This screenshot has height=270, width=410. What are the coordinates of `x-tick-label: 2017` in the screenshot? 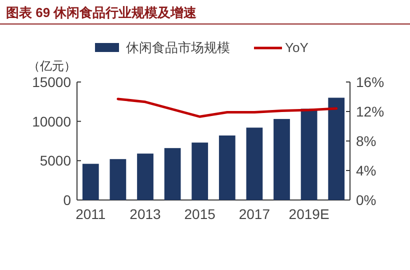 It's located at (254, 214).